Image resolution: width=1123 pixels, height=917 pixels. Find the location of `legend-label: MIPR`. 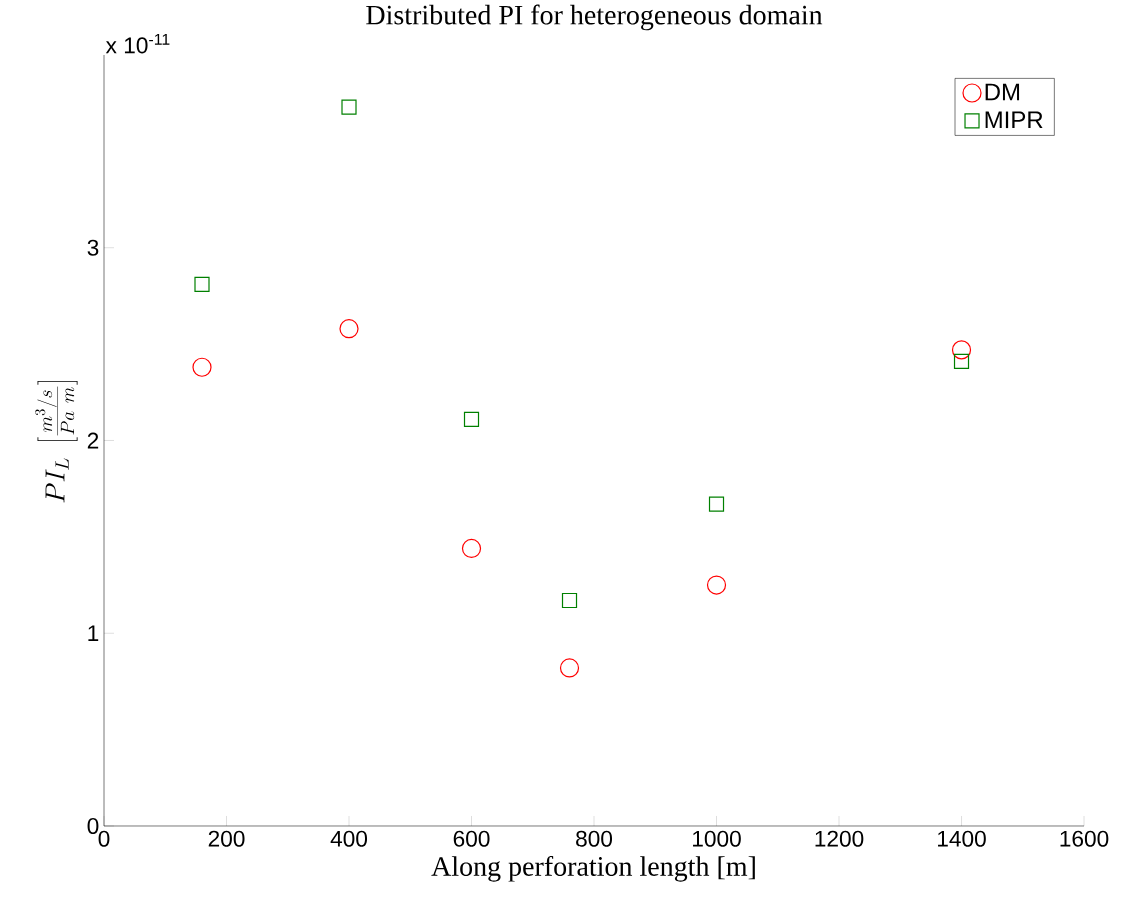

legend-label: MIPR is located at coordinates (1014, 120).